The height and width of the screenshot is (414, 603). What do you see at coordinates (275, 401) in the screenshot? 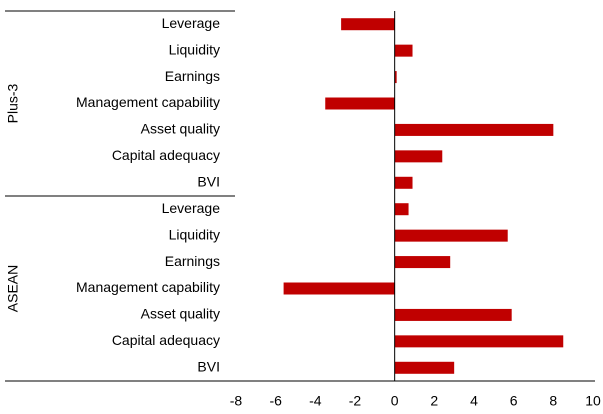
I see `x-tick-label: -6` at bounding box center [275, 401].